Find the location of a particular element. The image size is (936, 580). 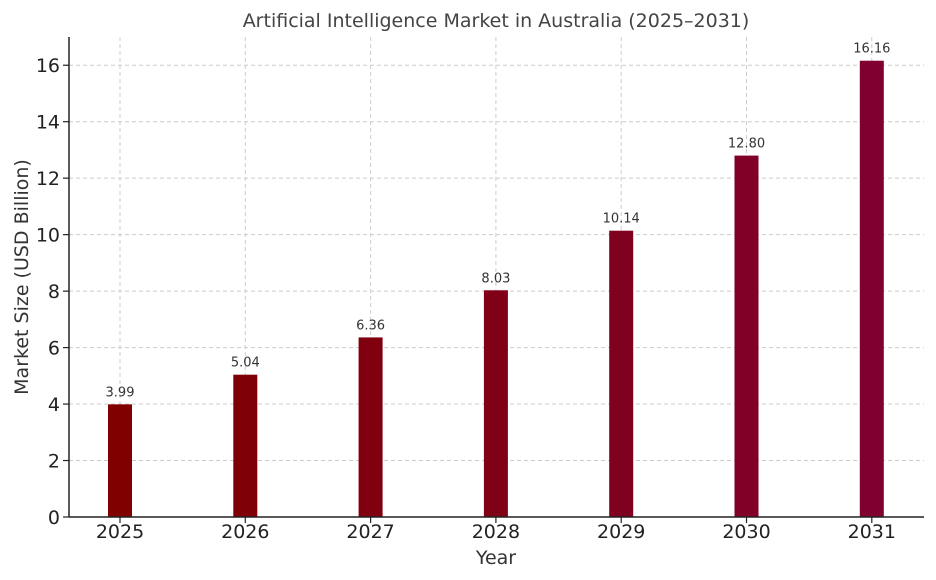

data-label-2029: 10.14 is located at coordinates (621, 219).